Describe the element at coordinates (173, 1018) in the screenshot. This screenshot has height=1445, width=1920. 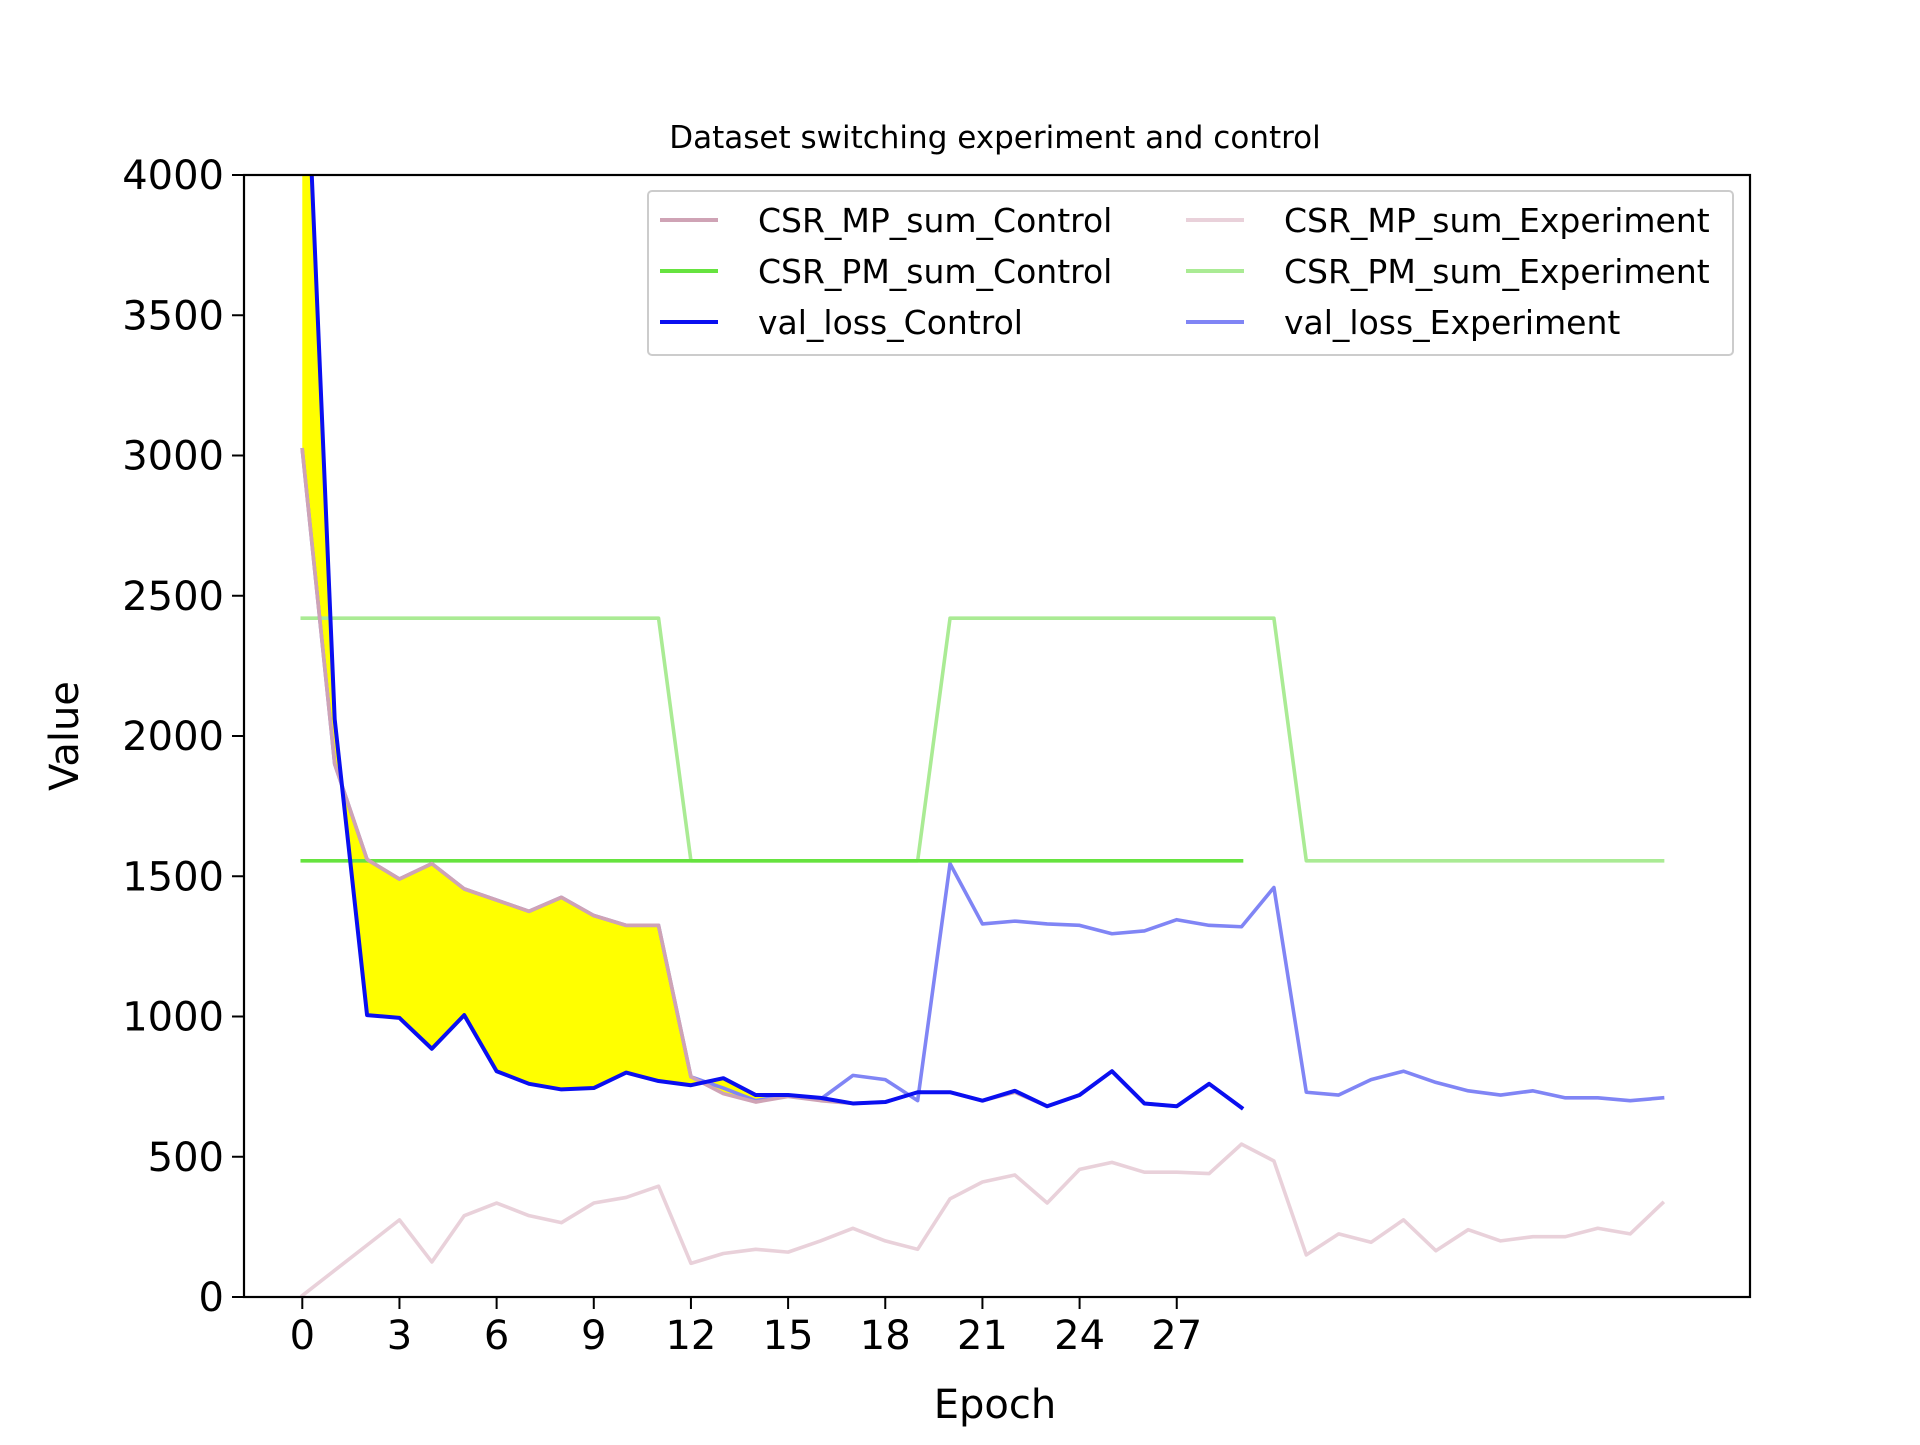
I see `y-tick-label: 1000` at that location.